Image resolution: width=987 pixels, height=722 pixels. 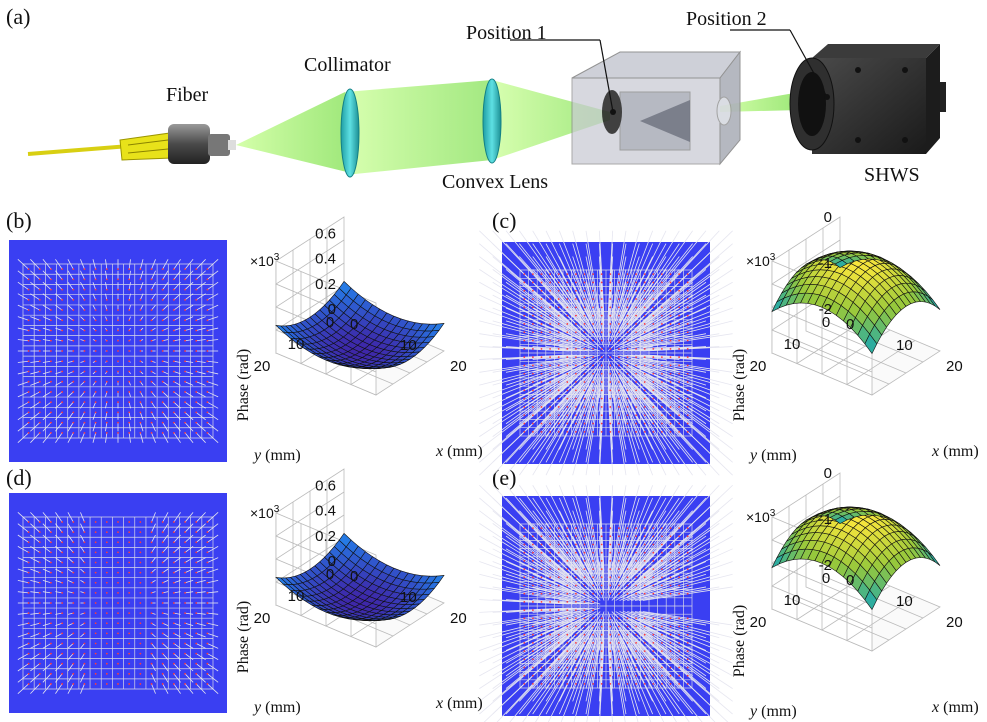 I want to click on y-tick-label: 0, so click(x=330, y=574).